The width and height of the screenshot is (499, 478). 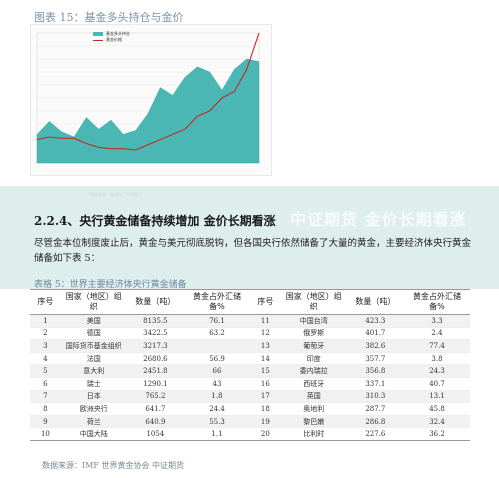 I want to click on table-row: 4 法国 2680.6 56.9 14 印度 357.7 3.8, so click(x=250, y=359).